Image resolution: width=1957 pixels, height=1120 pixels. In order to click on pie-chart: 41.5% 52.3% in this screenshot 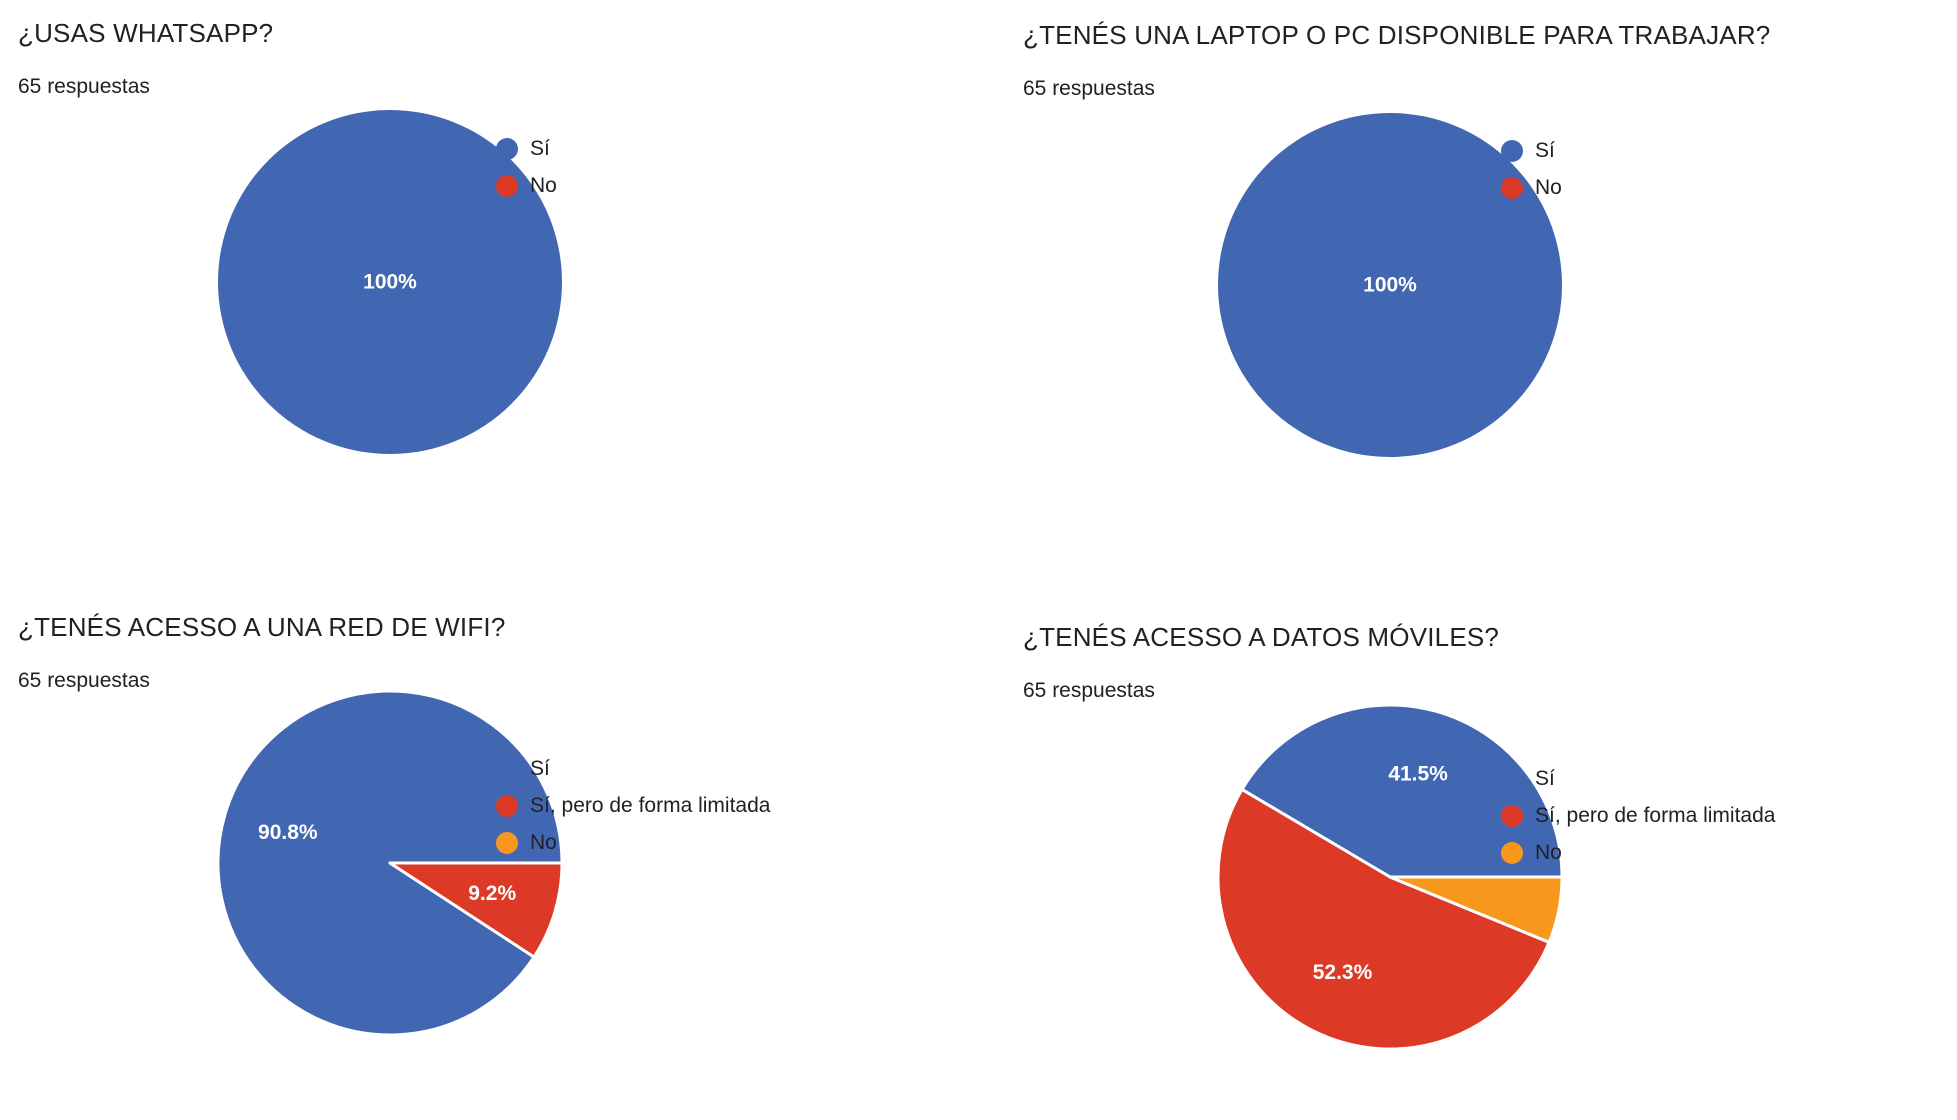, I will do `click(1390, 877)`.